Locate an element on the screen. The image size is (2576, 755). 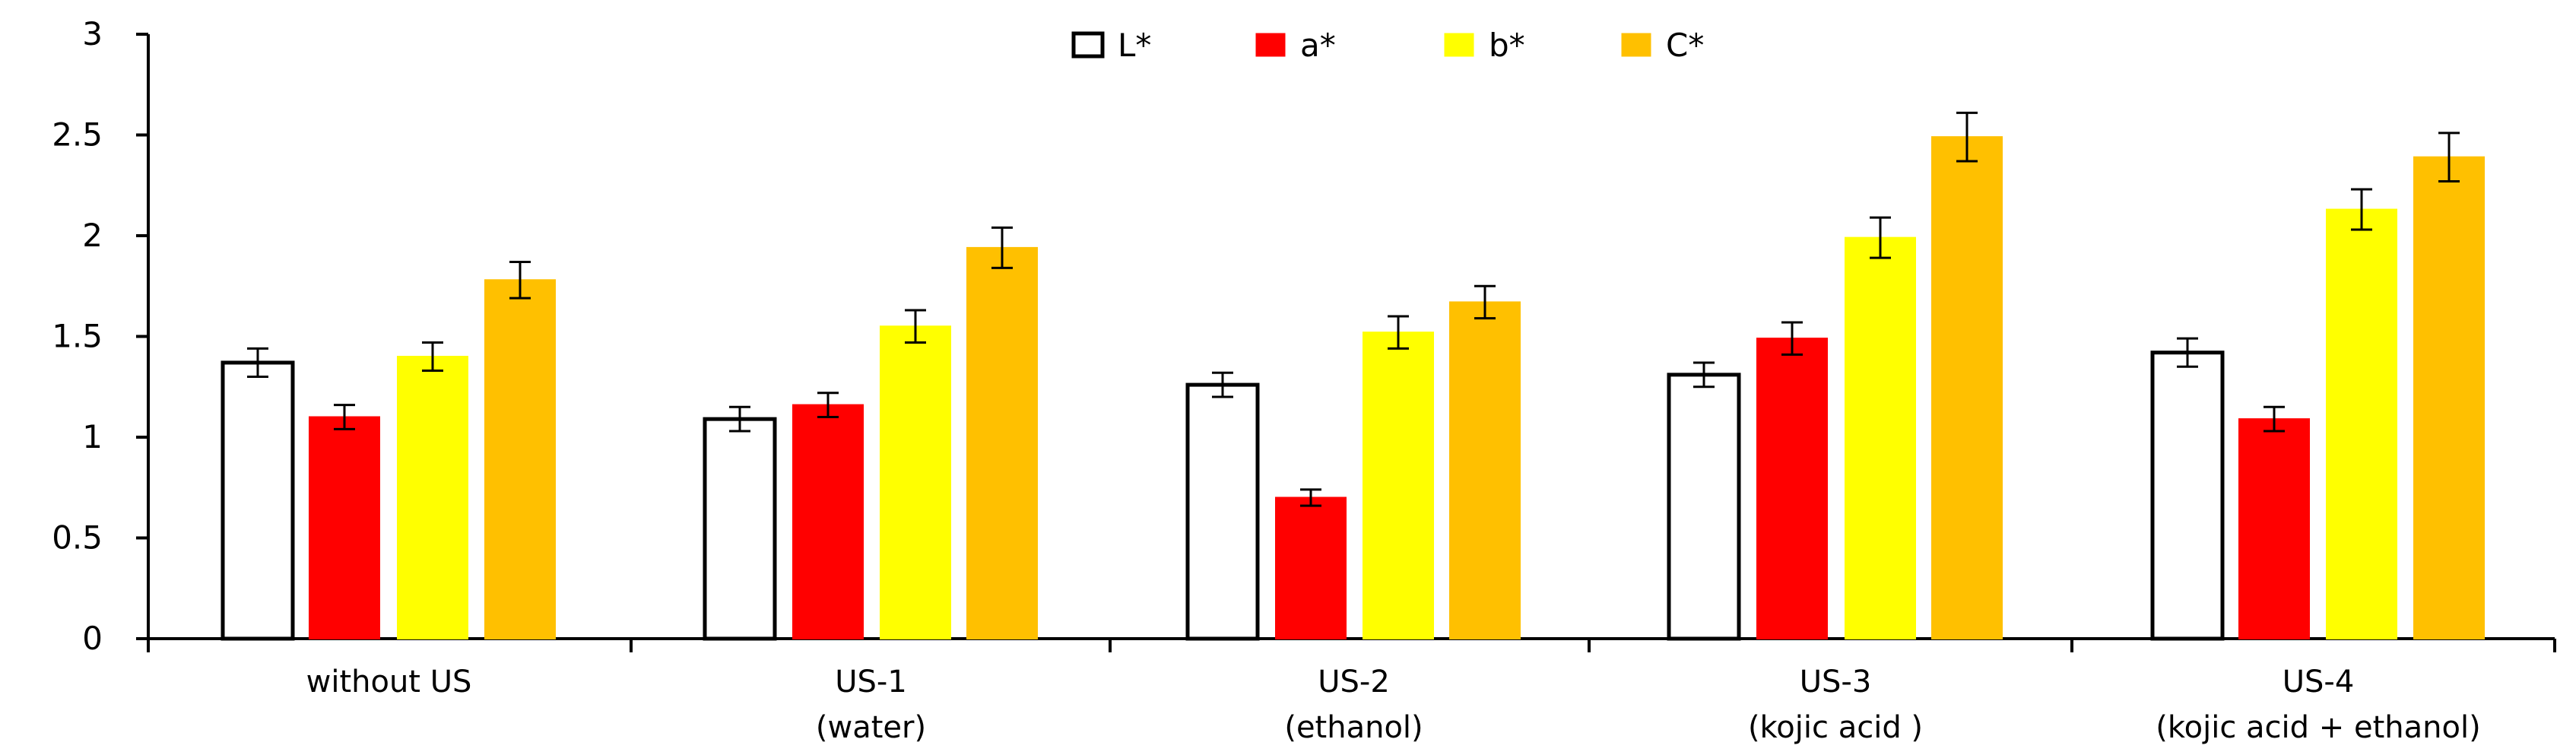
x-category-label: US-1 is located at coordinates (871, 682).